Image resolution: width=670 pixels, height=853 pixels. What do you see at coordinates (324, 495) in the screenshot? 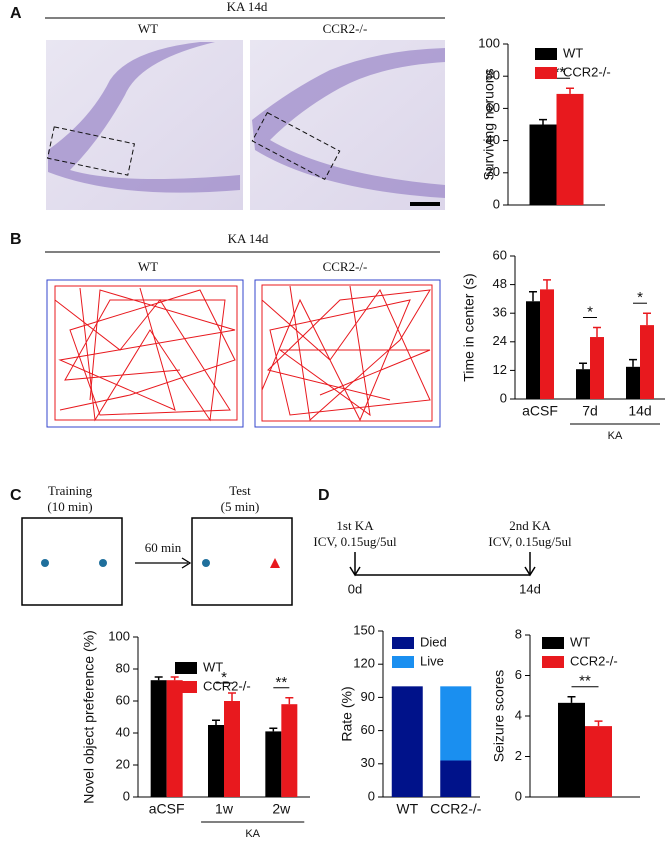
I see `panel-label: D` at bounding box center [324, 495].